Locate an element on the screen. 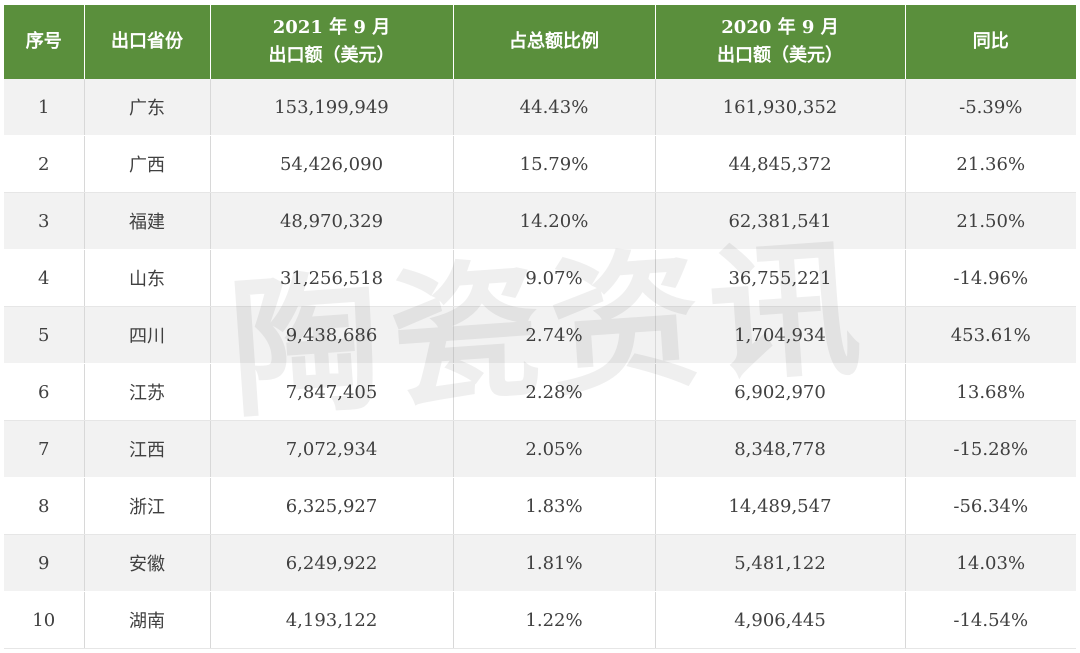  cell-province: 安徽 is located at coordinates (147, 563).